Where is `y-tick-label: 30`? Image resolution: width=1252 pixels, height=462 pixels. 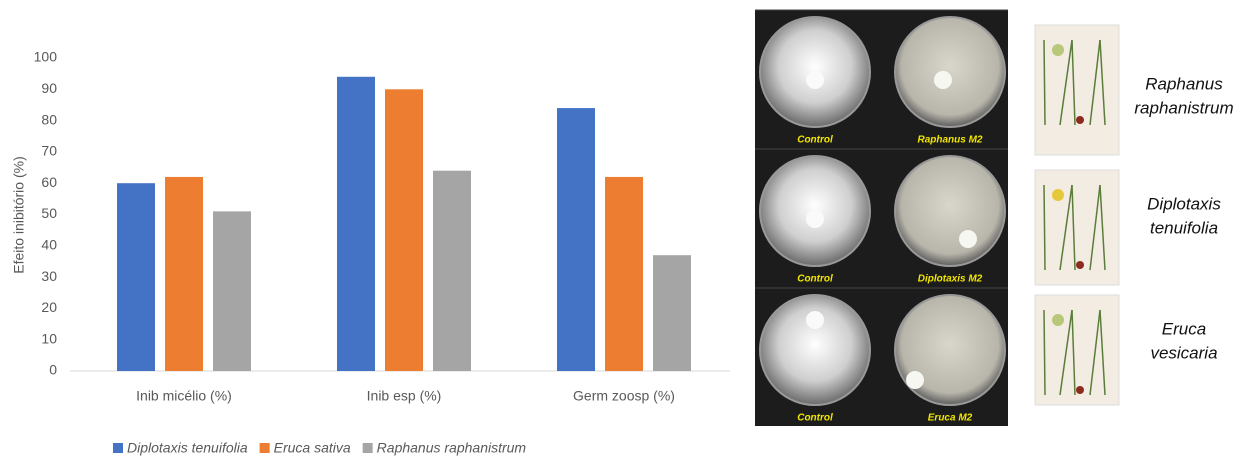
y-tick-label: 30 is located at coordinates (49, 276).